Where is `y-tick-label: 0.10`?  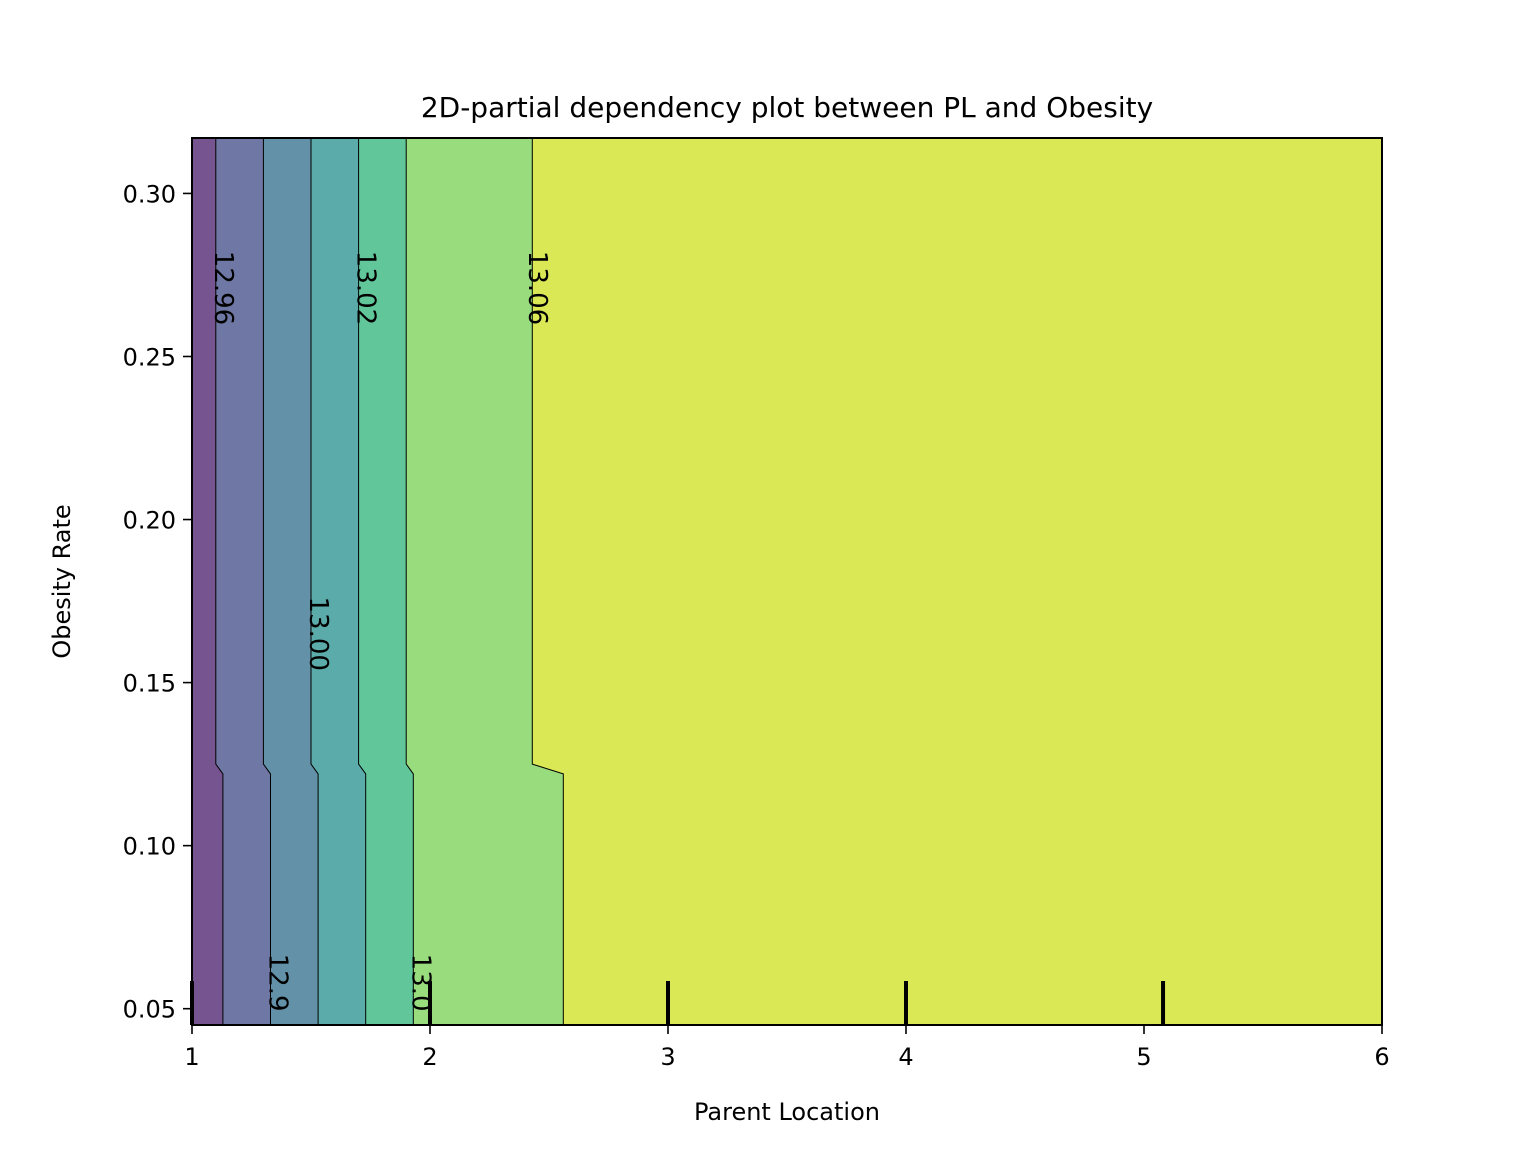 y-tick-label: 0.10 is located at coordinates (149, 847).